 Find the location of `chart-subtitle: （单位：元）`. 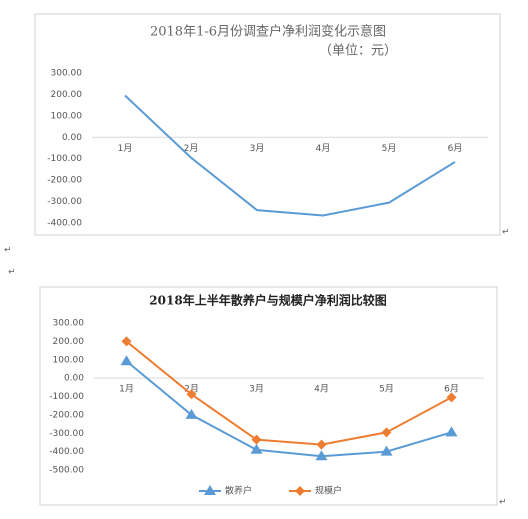

chart-subtitle: （单位：元） is located at coordinates (358, 51).